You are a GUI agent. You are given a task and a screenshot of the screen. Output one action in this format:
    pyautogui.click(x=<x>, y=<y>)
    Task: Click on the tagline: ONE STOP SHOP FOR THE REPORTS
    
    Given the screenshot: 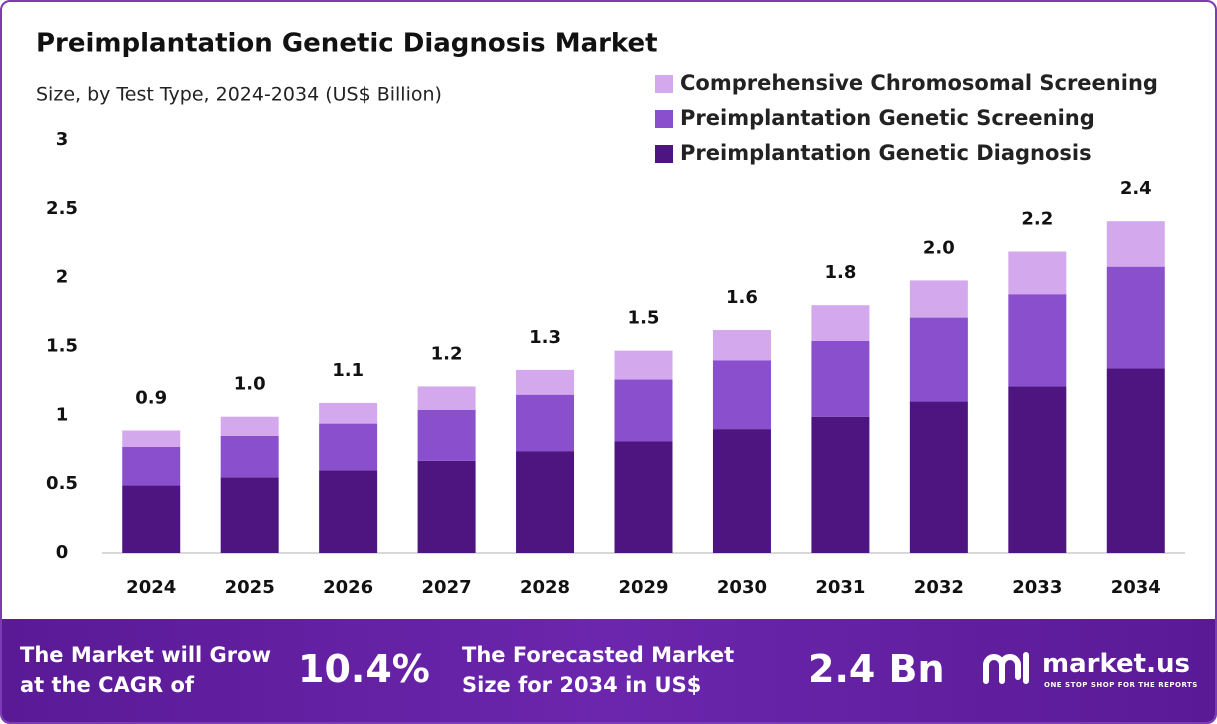 What is the action you would take?
    pyautogui.click(x=1121, y=685)
    